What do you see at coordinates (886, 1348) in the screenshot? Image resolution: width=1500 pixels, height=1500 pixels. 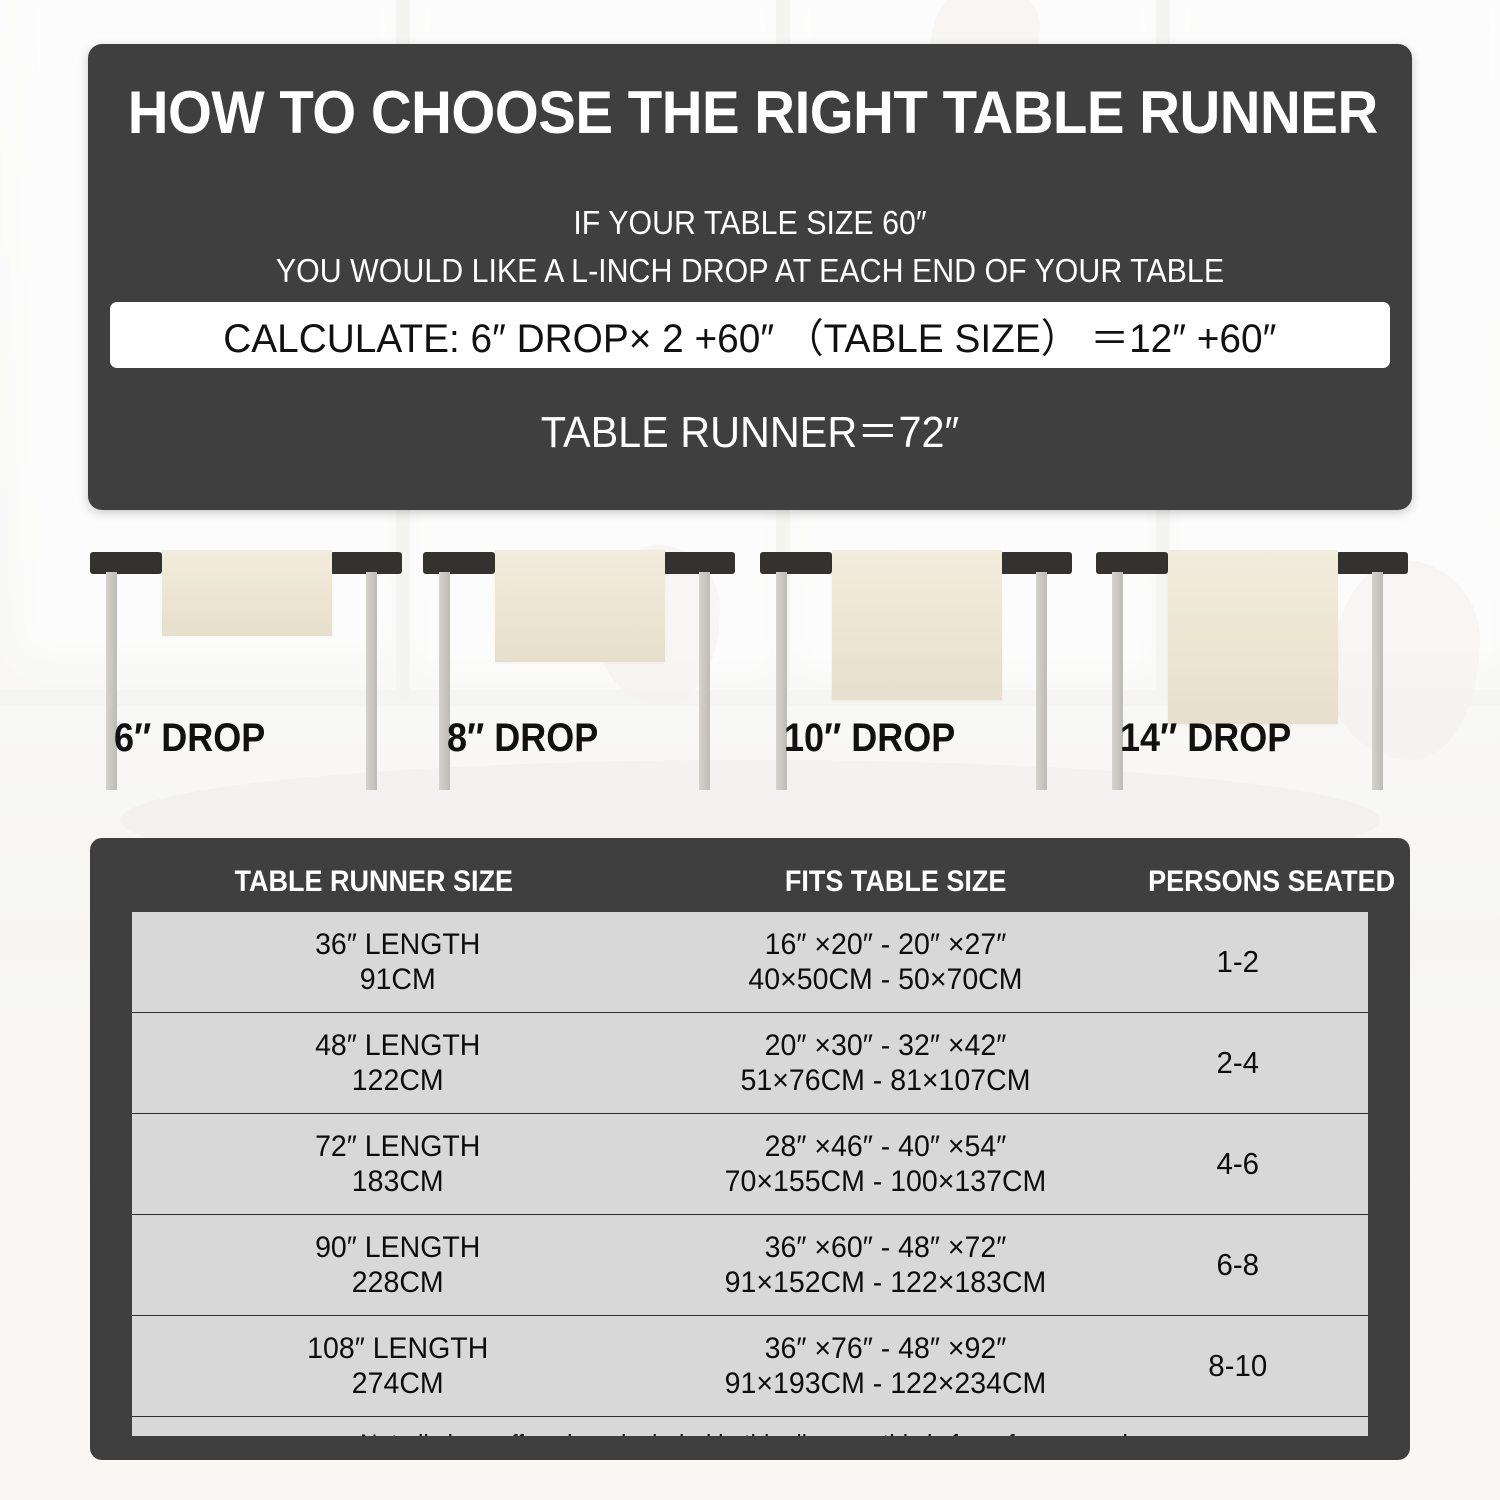 I see `fits-size-inches: 36″ ×76″ - 48″ ×92″` at bounding box center [886, 1348].